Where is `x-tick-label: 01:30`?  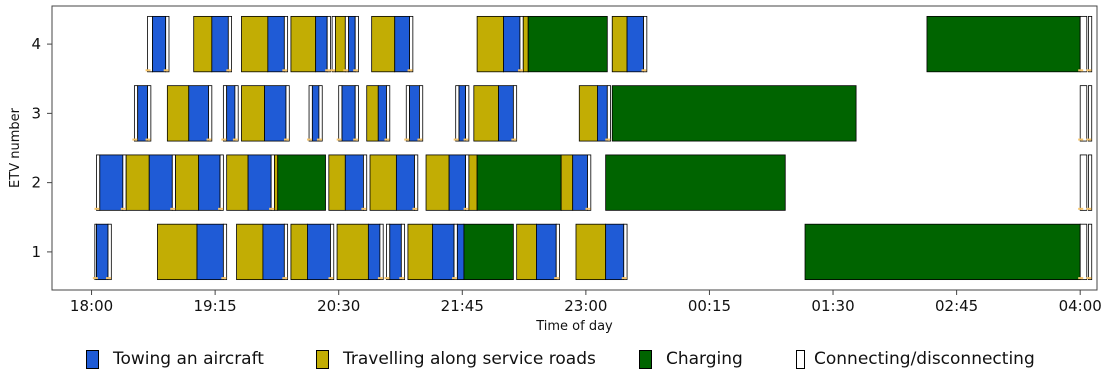
x-tick-label: 01:30 is located at coordinates (832, 306).